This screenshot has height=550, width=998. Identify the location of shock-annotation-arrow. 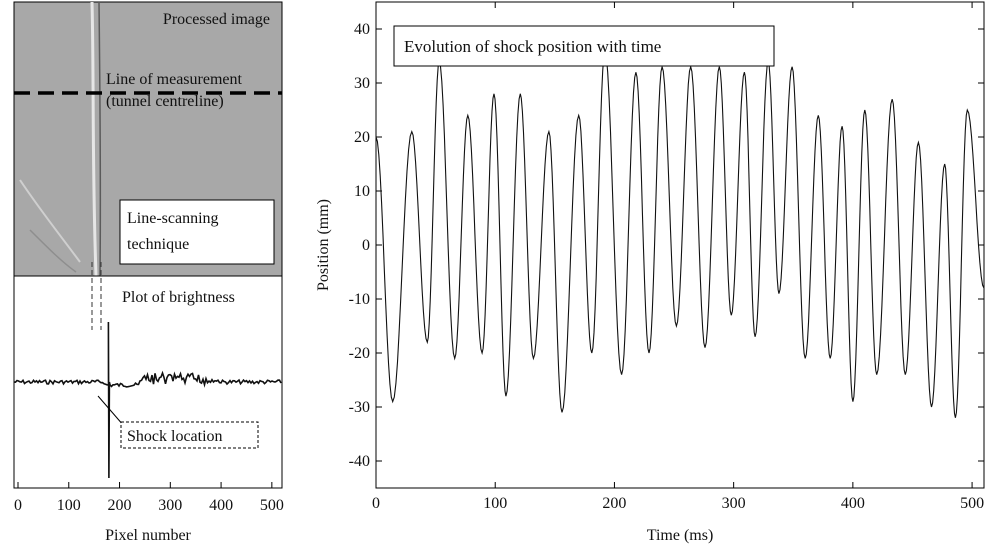
(111, 411).